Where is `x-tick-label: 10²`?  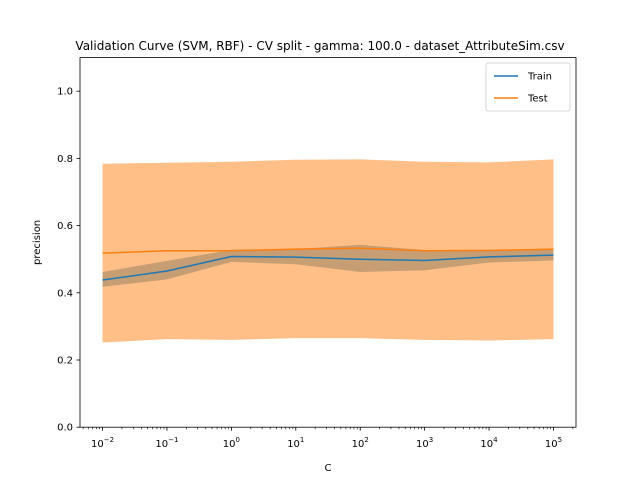 x-tick-label: 10² is located at coordinates (360, 443).